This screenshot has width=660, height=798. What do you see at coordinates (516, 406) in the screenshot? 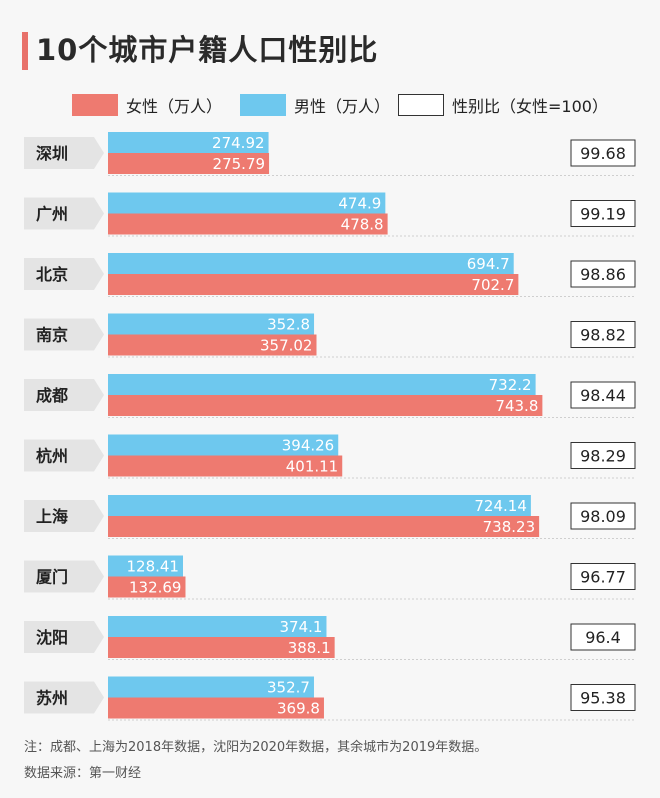
I see `female-value-label: 743.8` at bounding box center [516, 406].